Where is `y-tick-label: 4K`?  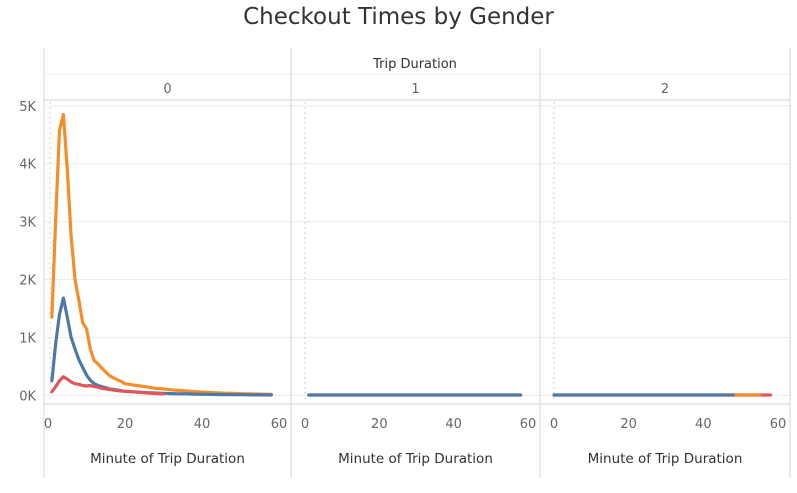 y-tick-label: 4K is located at coordinates (27, 165).